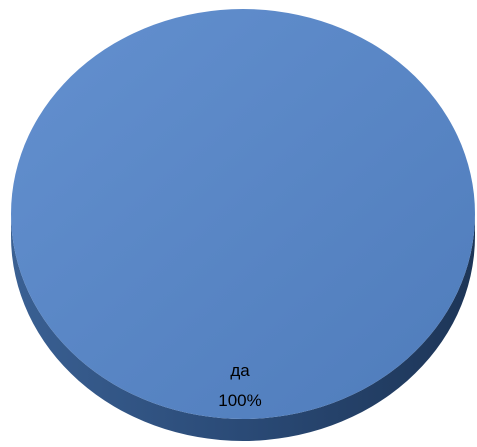  Describe the element at coordinates (240, 370) in the screenshot. I see `slice-label-name: да` at that location.